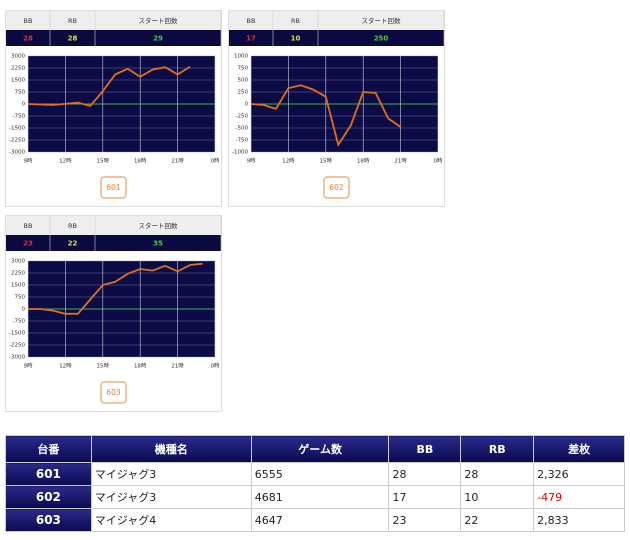 This screenshot has width=630, height=540. What do you see at coordinates (579, 474) in the screenshot?
I see `table-cell: 2,326` at bounding box center [579, 474].